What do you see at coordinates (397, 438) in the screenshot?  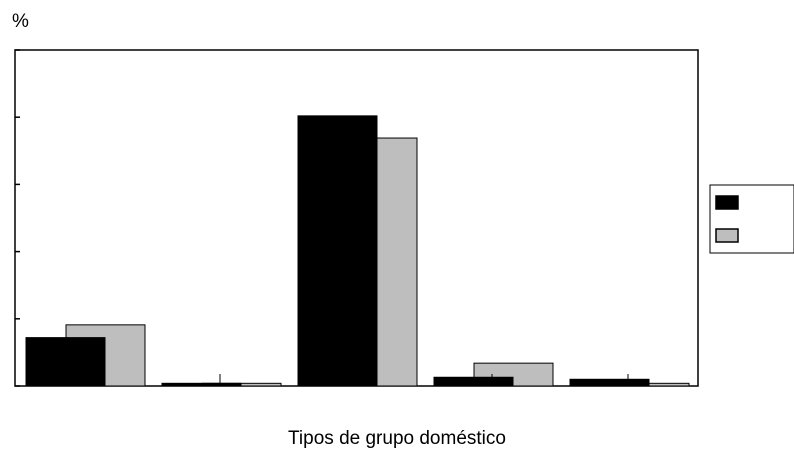 I see `x-axis-label: Tipos de grupo doméstico` at bounding box center [397, 438].